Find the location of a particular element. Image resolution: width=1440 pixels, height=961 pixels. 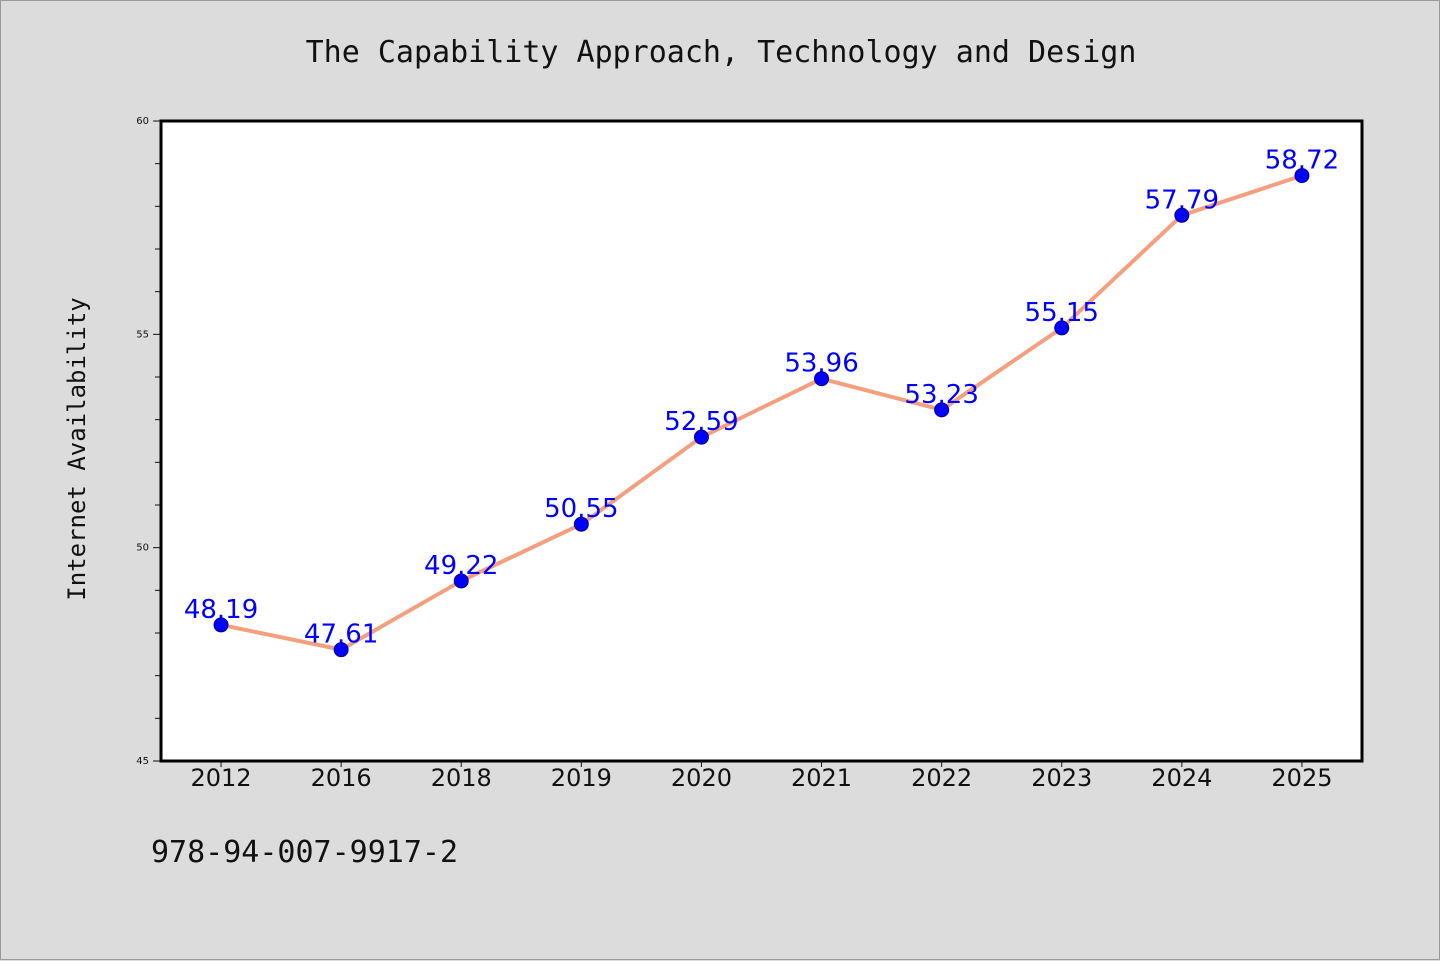

x-tick-label: 2012 is located at coordinates (221, 778).